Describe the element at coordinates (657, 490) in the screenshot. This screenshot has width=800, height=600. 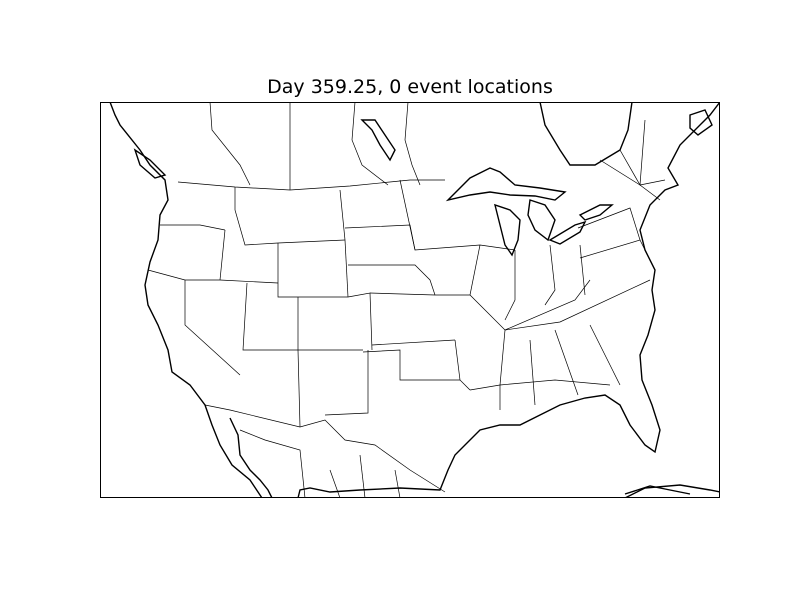
I see `cuba` at that location.